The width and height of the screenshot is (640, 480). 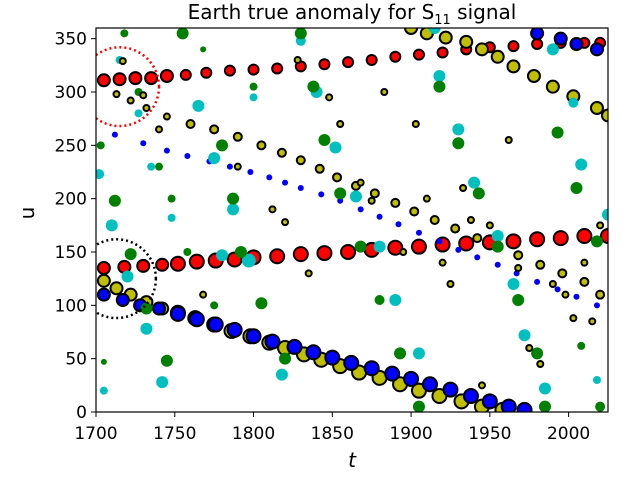 What do you see at coordinates (484, 12) in the screenshot?
I see `chart-title-tail: signal` at bounding box center [484, 12].